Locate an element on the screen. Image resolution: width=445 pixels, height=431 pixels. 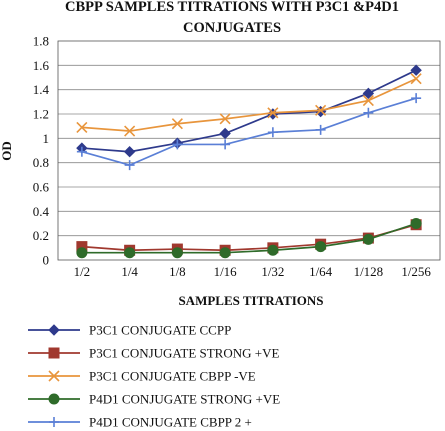
y-tick-label: 1 is located at coordinates (46, 138).